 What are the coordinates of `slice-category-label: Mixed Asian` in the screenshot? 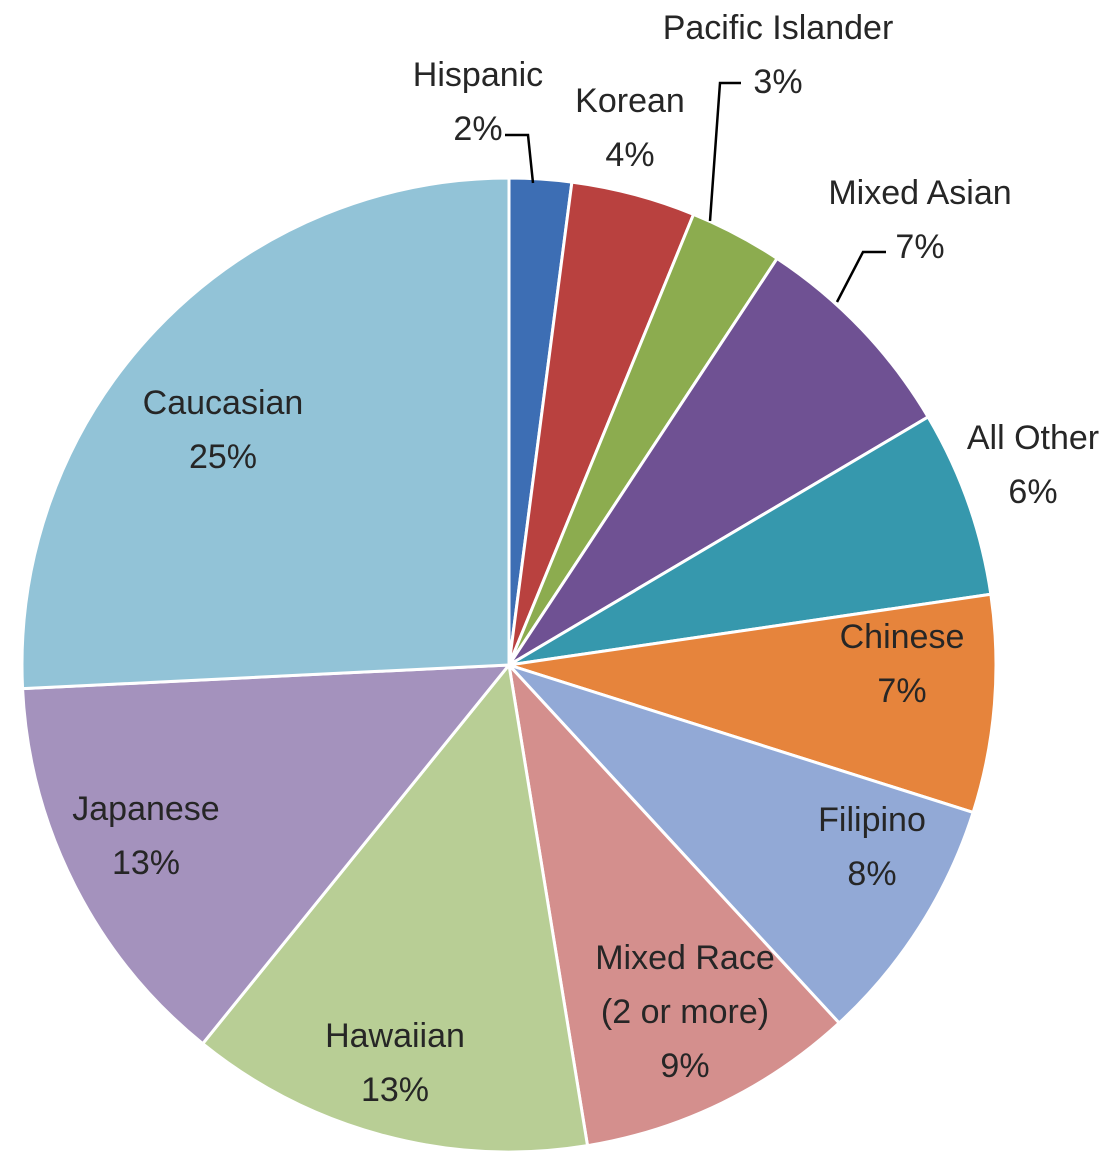 It's located at (919, 193).